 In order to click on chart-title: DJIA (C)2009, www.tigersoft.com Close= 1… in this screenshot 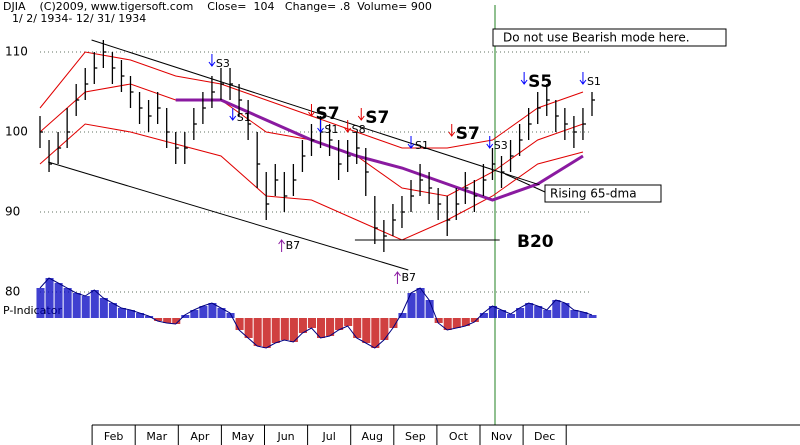, I will do `click(217, 6)`.